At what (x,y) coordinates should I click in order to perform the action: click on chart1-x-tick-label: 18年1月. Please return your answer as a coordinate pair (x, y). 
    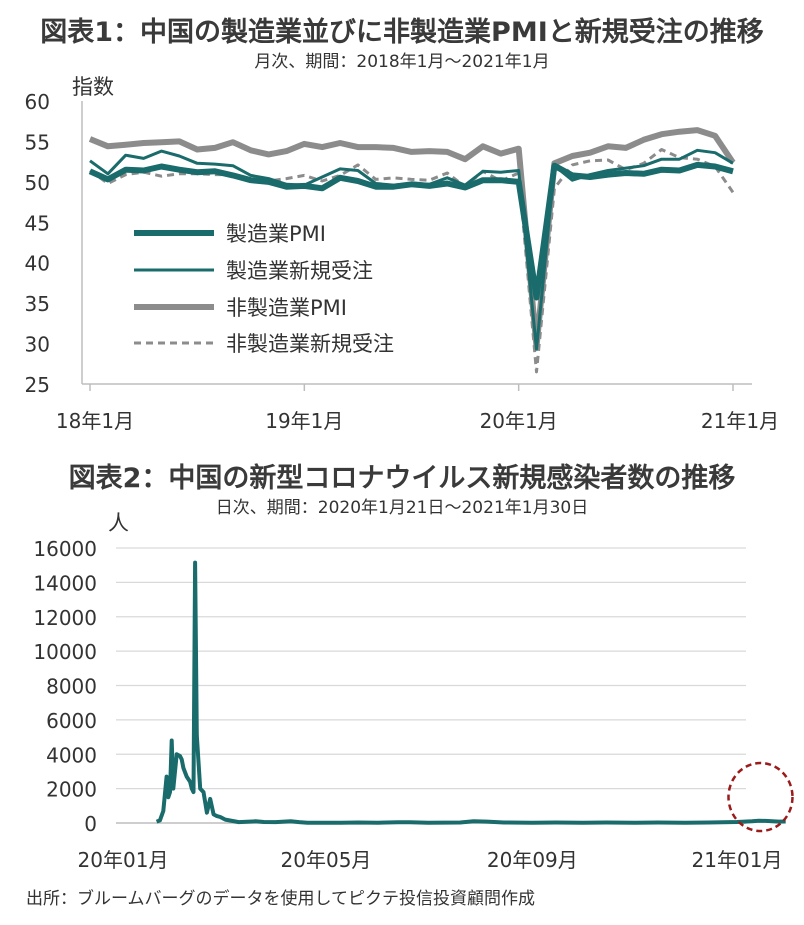
    Looking at the image, I should click on (95, 421).